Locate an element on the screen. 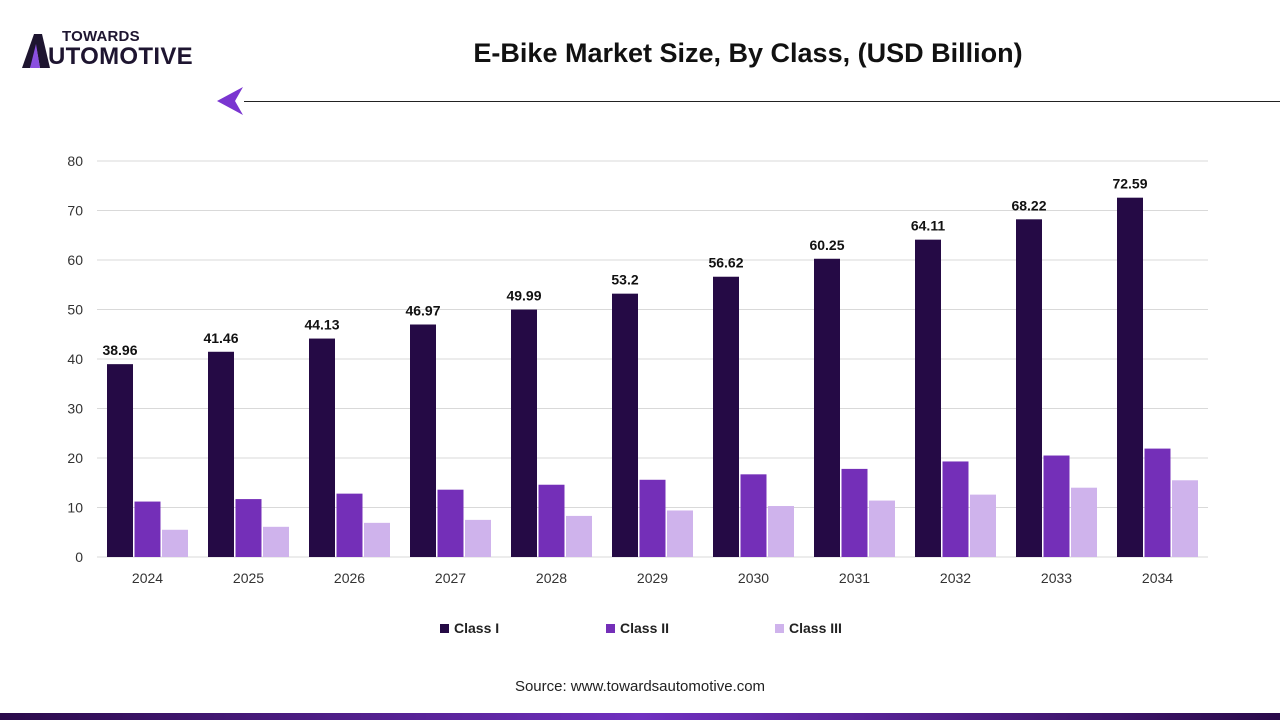 The height and width of the screenshot is (720, 1280). y-tick-label: 10 is located at coordinates (75, 508).